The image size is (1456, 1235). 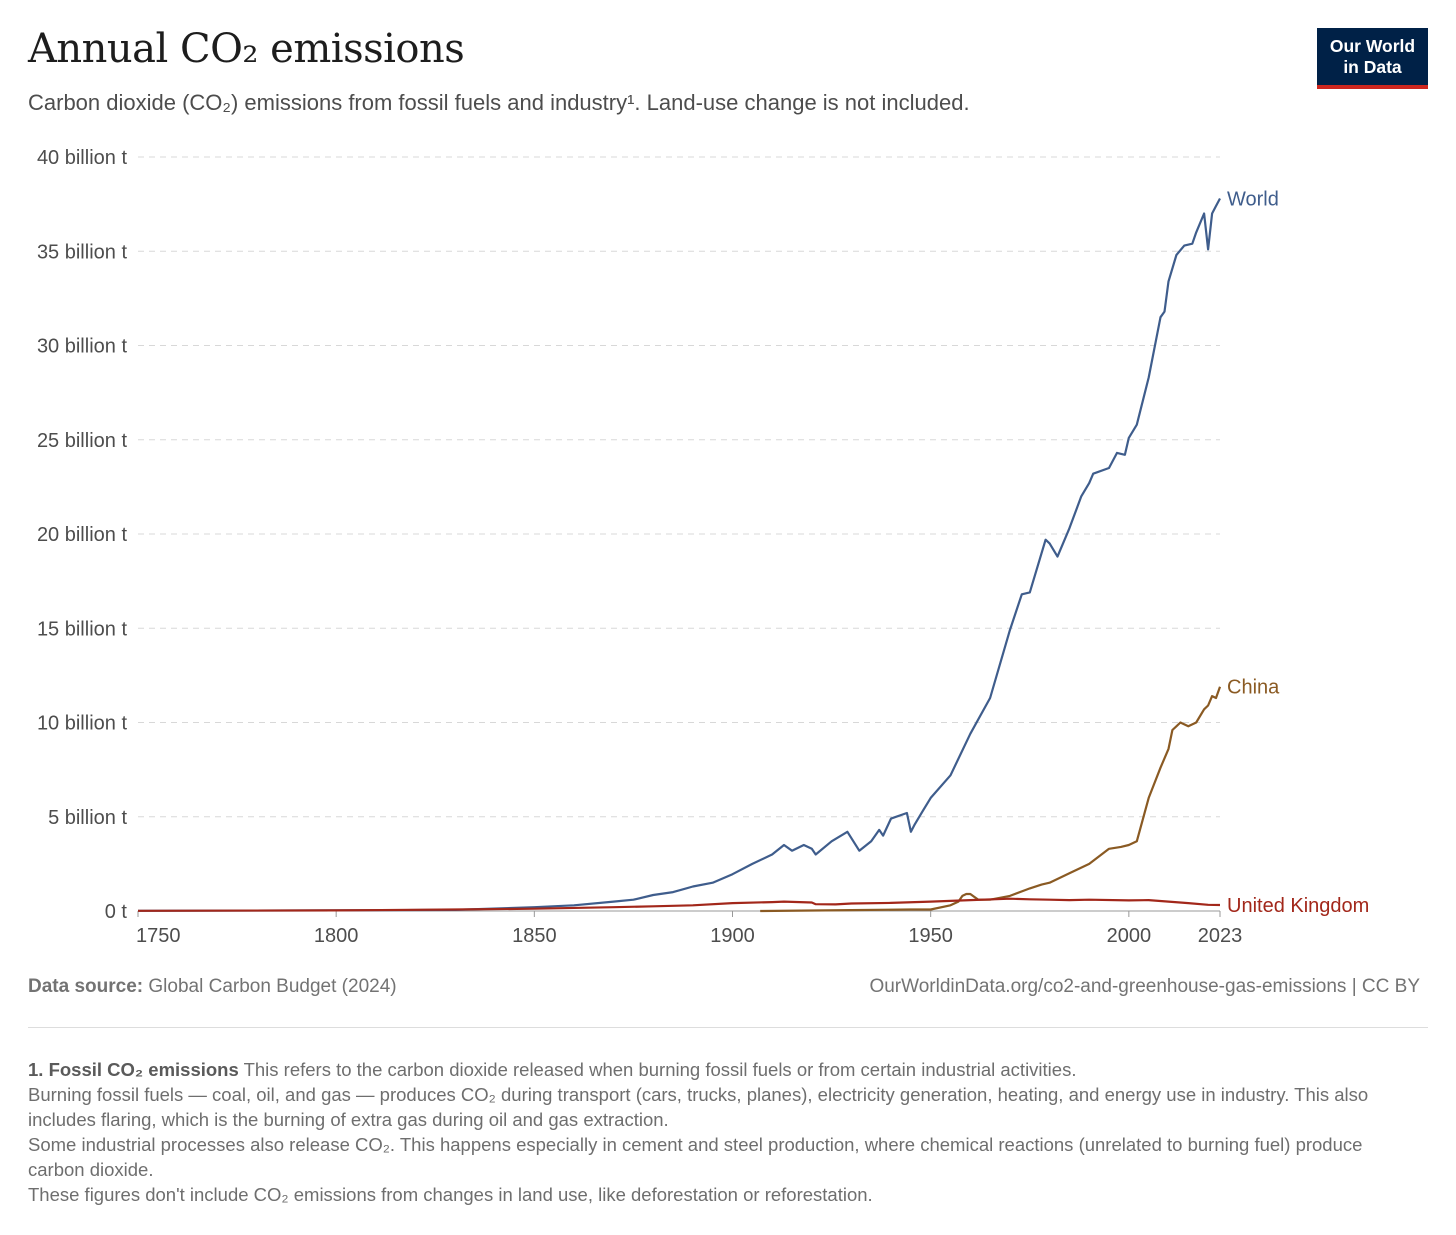 What do you see at coordinates (82, 252) in the screenshot?
I see `y-tick-label: 35 billion t` at bounding box center [82, 252].